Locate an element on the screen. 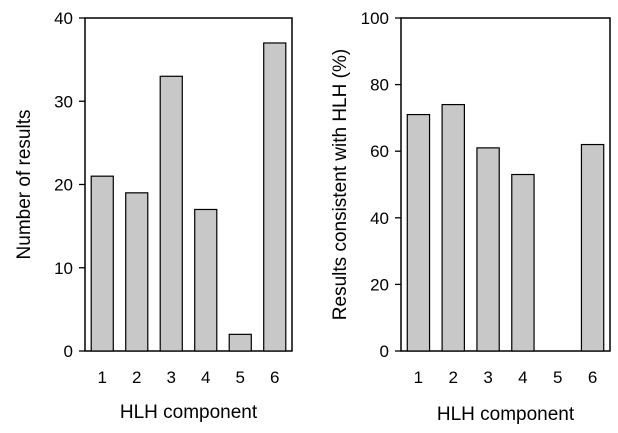 Image resolution: width=618 pixels, height=433 pixels. y-axis-title: Results consistent with HLH (%) is located at coordinates (340, 184).